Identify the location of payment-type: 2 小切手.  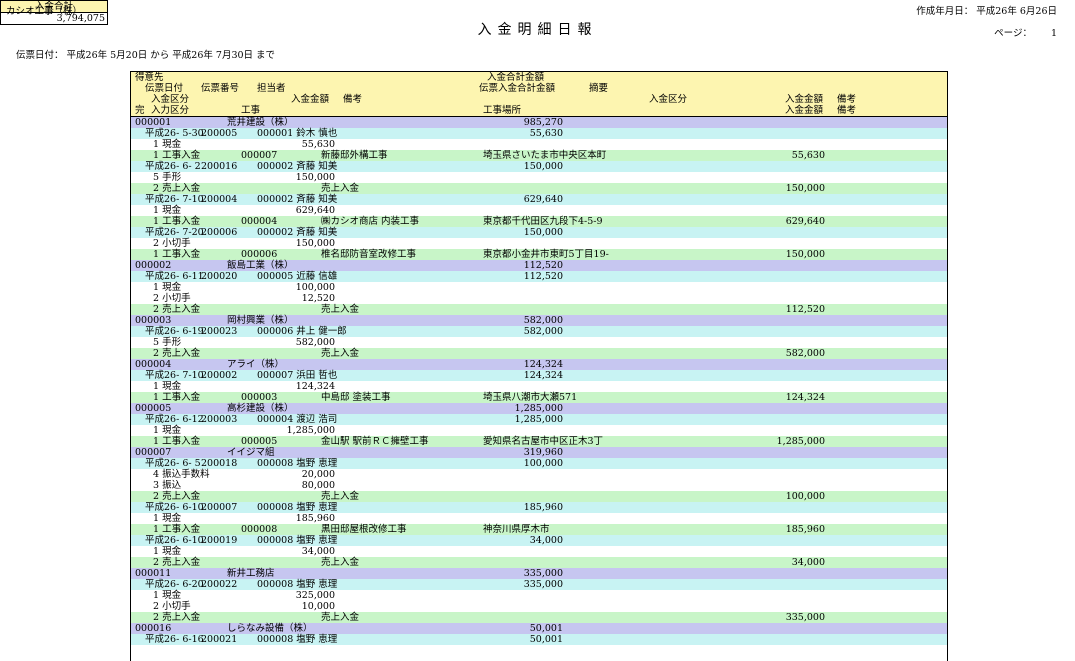
(172, 606).